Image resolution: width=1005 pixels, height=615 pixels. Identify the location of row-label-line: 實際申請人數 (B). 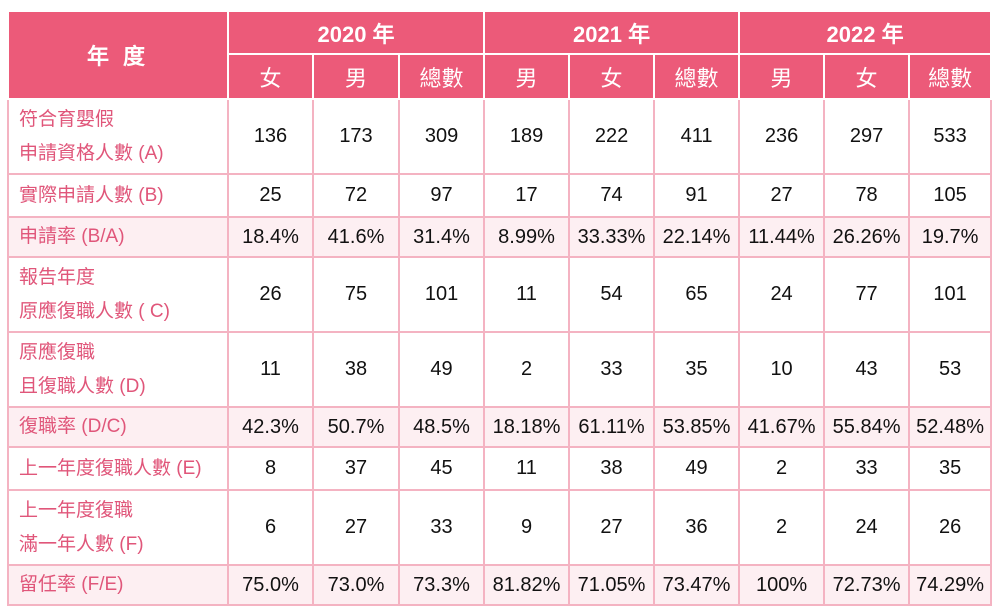
(91, 195).